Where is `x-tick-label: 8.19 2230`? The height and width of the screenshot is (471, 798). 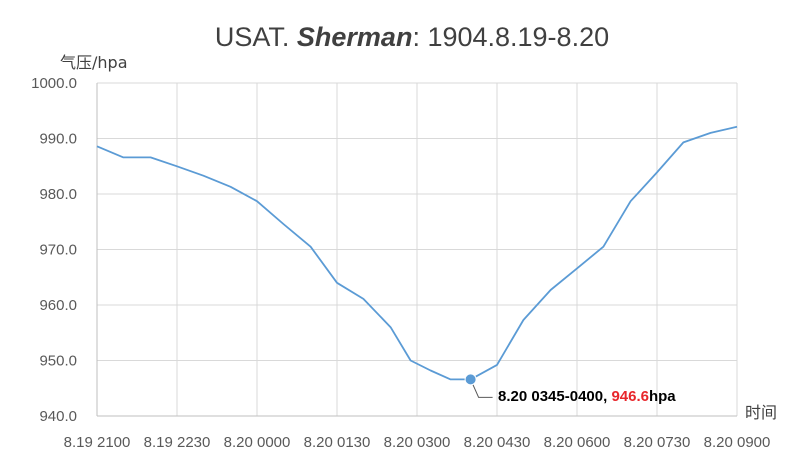
x-tick-label: 8.19 2230 is located at coordinates (177, 442).